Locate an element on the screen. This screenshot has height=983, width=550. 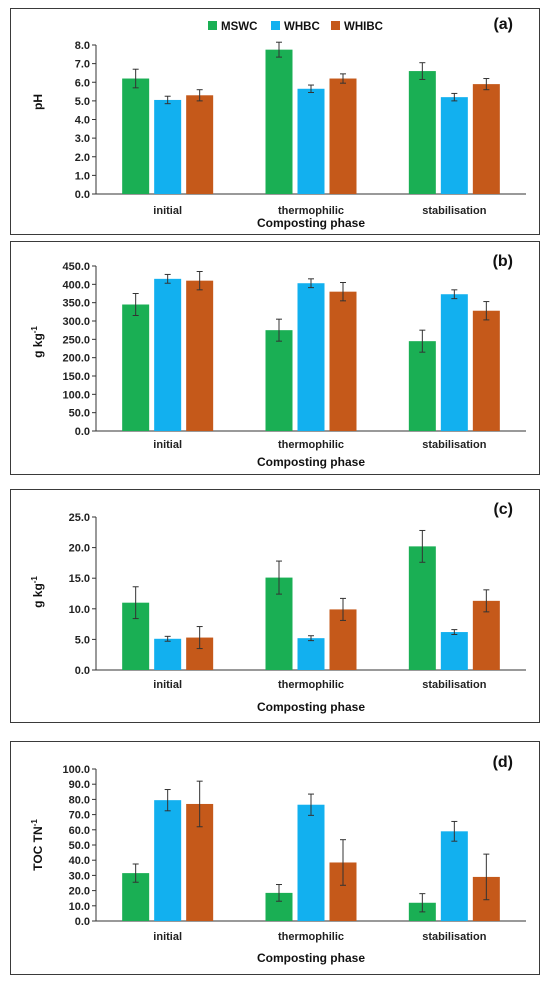
y-tick-label: 1.0 is located at coordinates (82, 176).